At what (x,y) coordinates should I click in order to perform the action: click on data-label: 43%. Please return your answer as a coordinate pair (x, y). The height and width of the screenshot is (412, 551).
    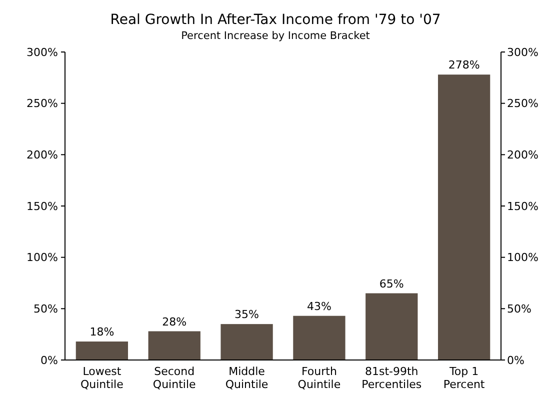
    Looking at the image, I should click on (319, 306).